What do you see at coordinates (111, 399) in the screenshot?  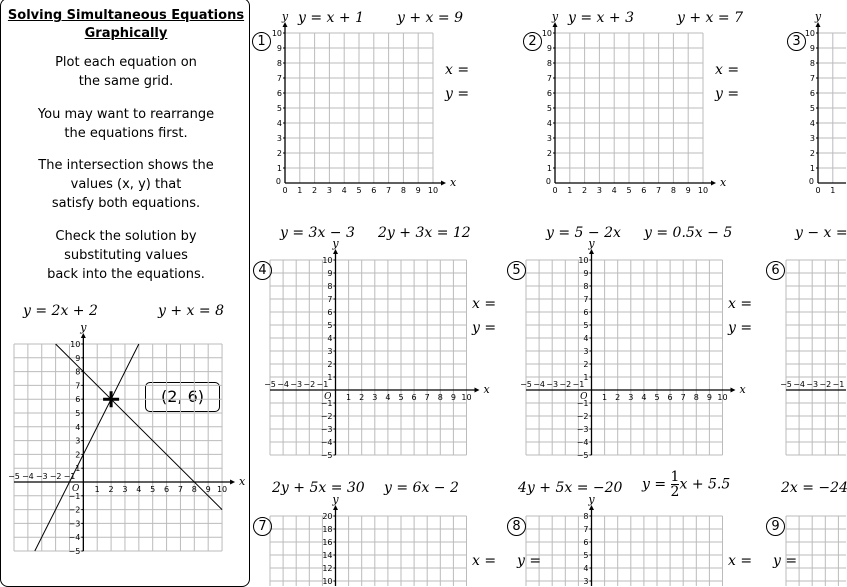 I see `intersection-cross-icon` at bounding box center [111, 399].